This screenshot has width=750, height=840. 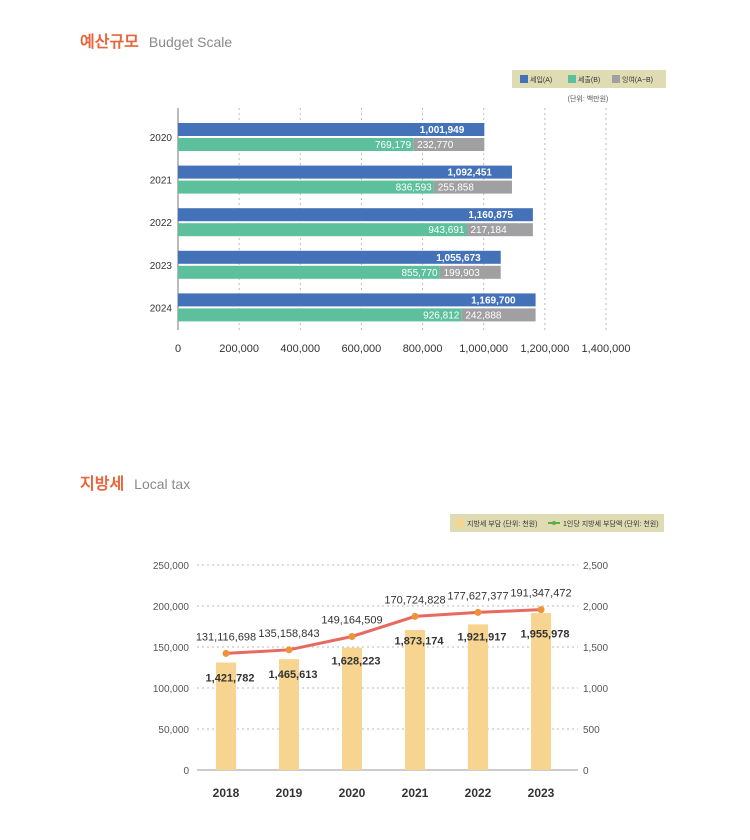 What do you see at coordinates (541, 793) in the screenshot?
I see `x-tick-label: 2023` at bounding box center [541, 793].